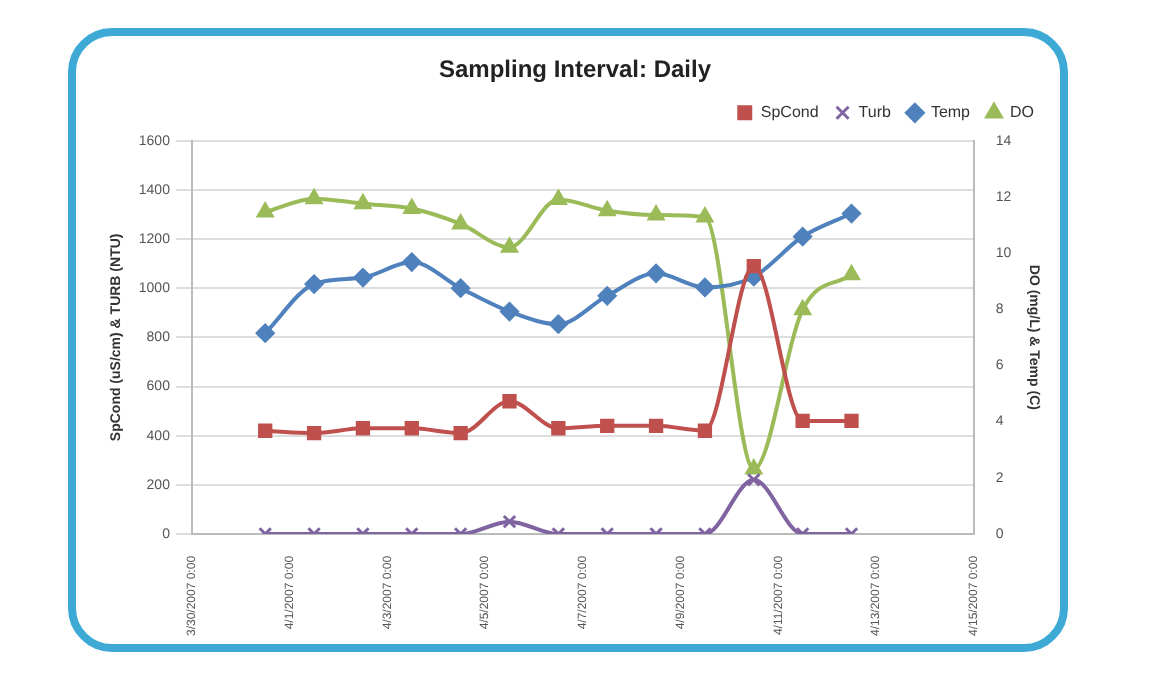 This screenshot has height=694, width=1150. What do you see at coordinates (951, 112) in the screenshot?
I see `legend-label: Temp` at bounding box center [951, 112].